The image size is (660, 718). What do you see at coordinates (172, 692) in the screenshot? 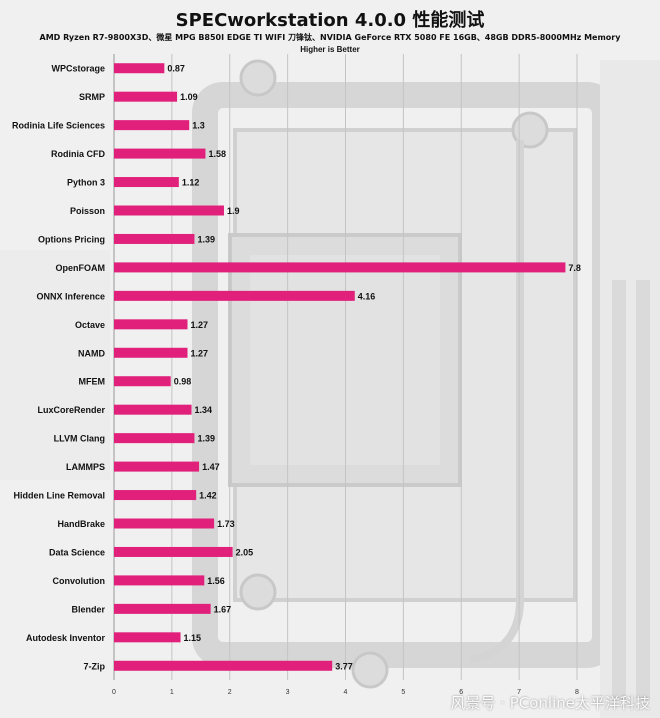
I see `x-tick-label: 1` at bounding box center [172, 692].